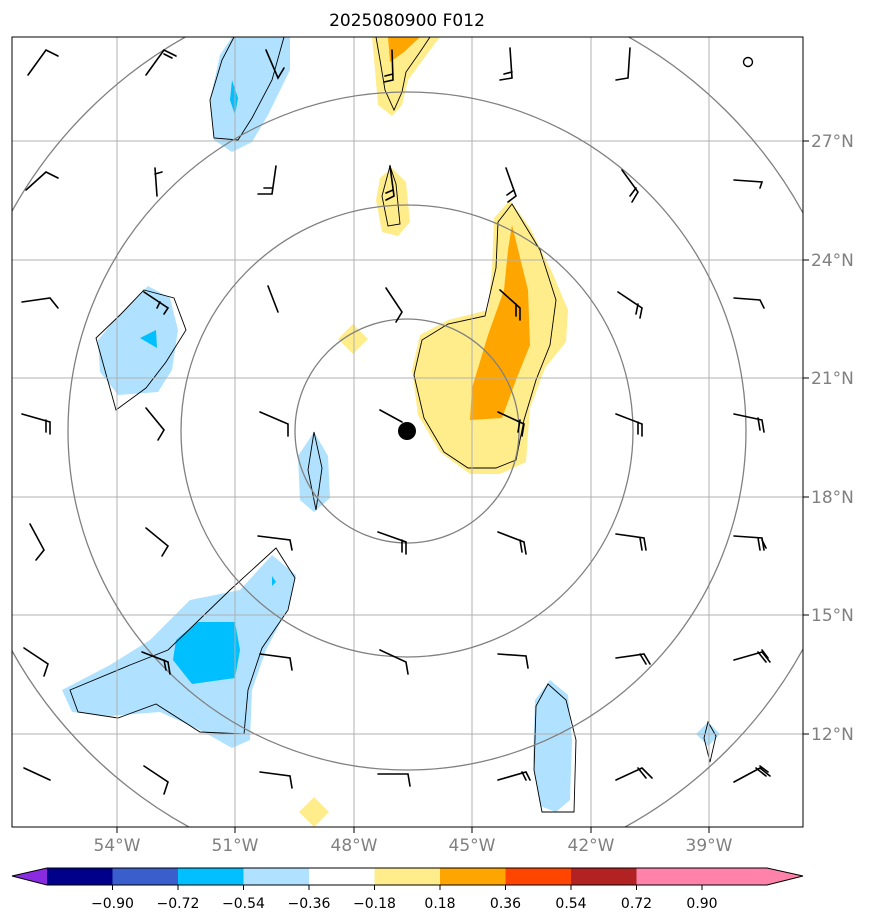  I want to click on y-tick-label: 18°N, so click(832, 498).